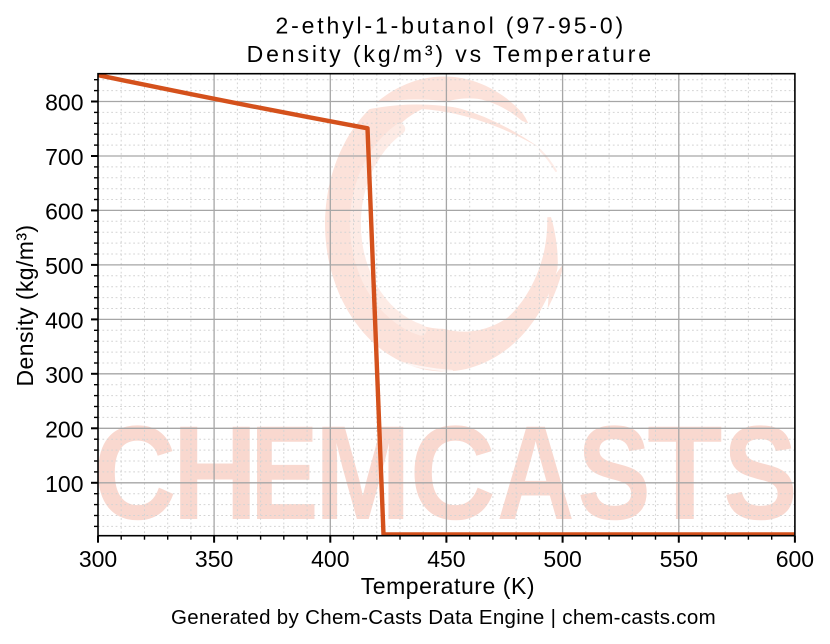 Image resolution: width=830 pixels, height=644 pixels. Describe the element at coordinates (679, 559) in the screenshot. I see `svg-text: 550` at that location.